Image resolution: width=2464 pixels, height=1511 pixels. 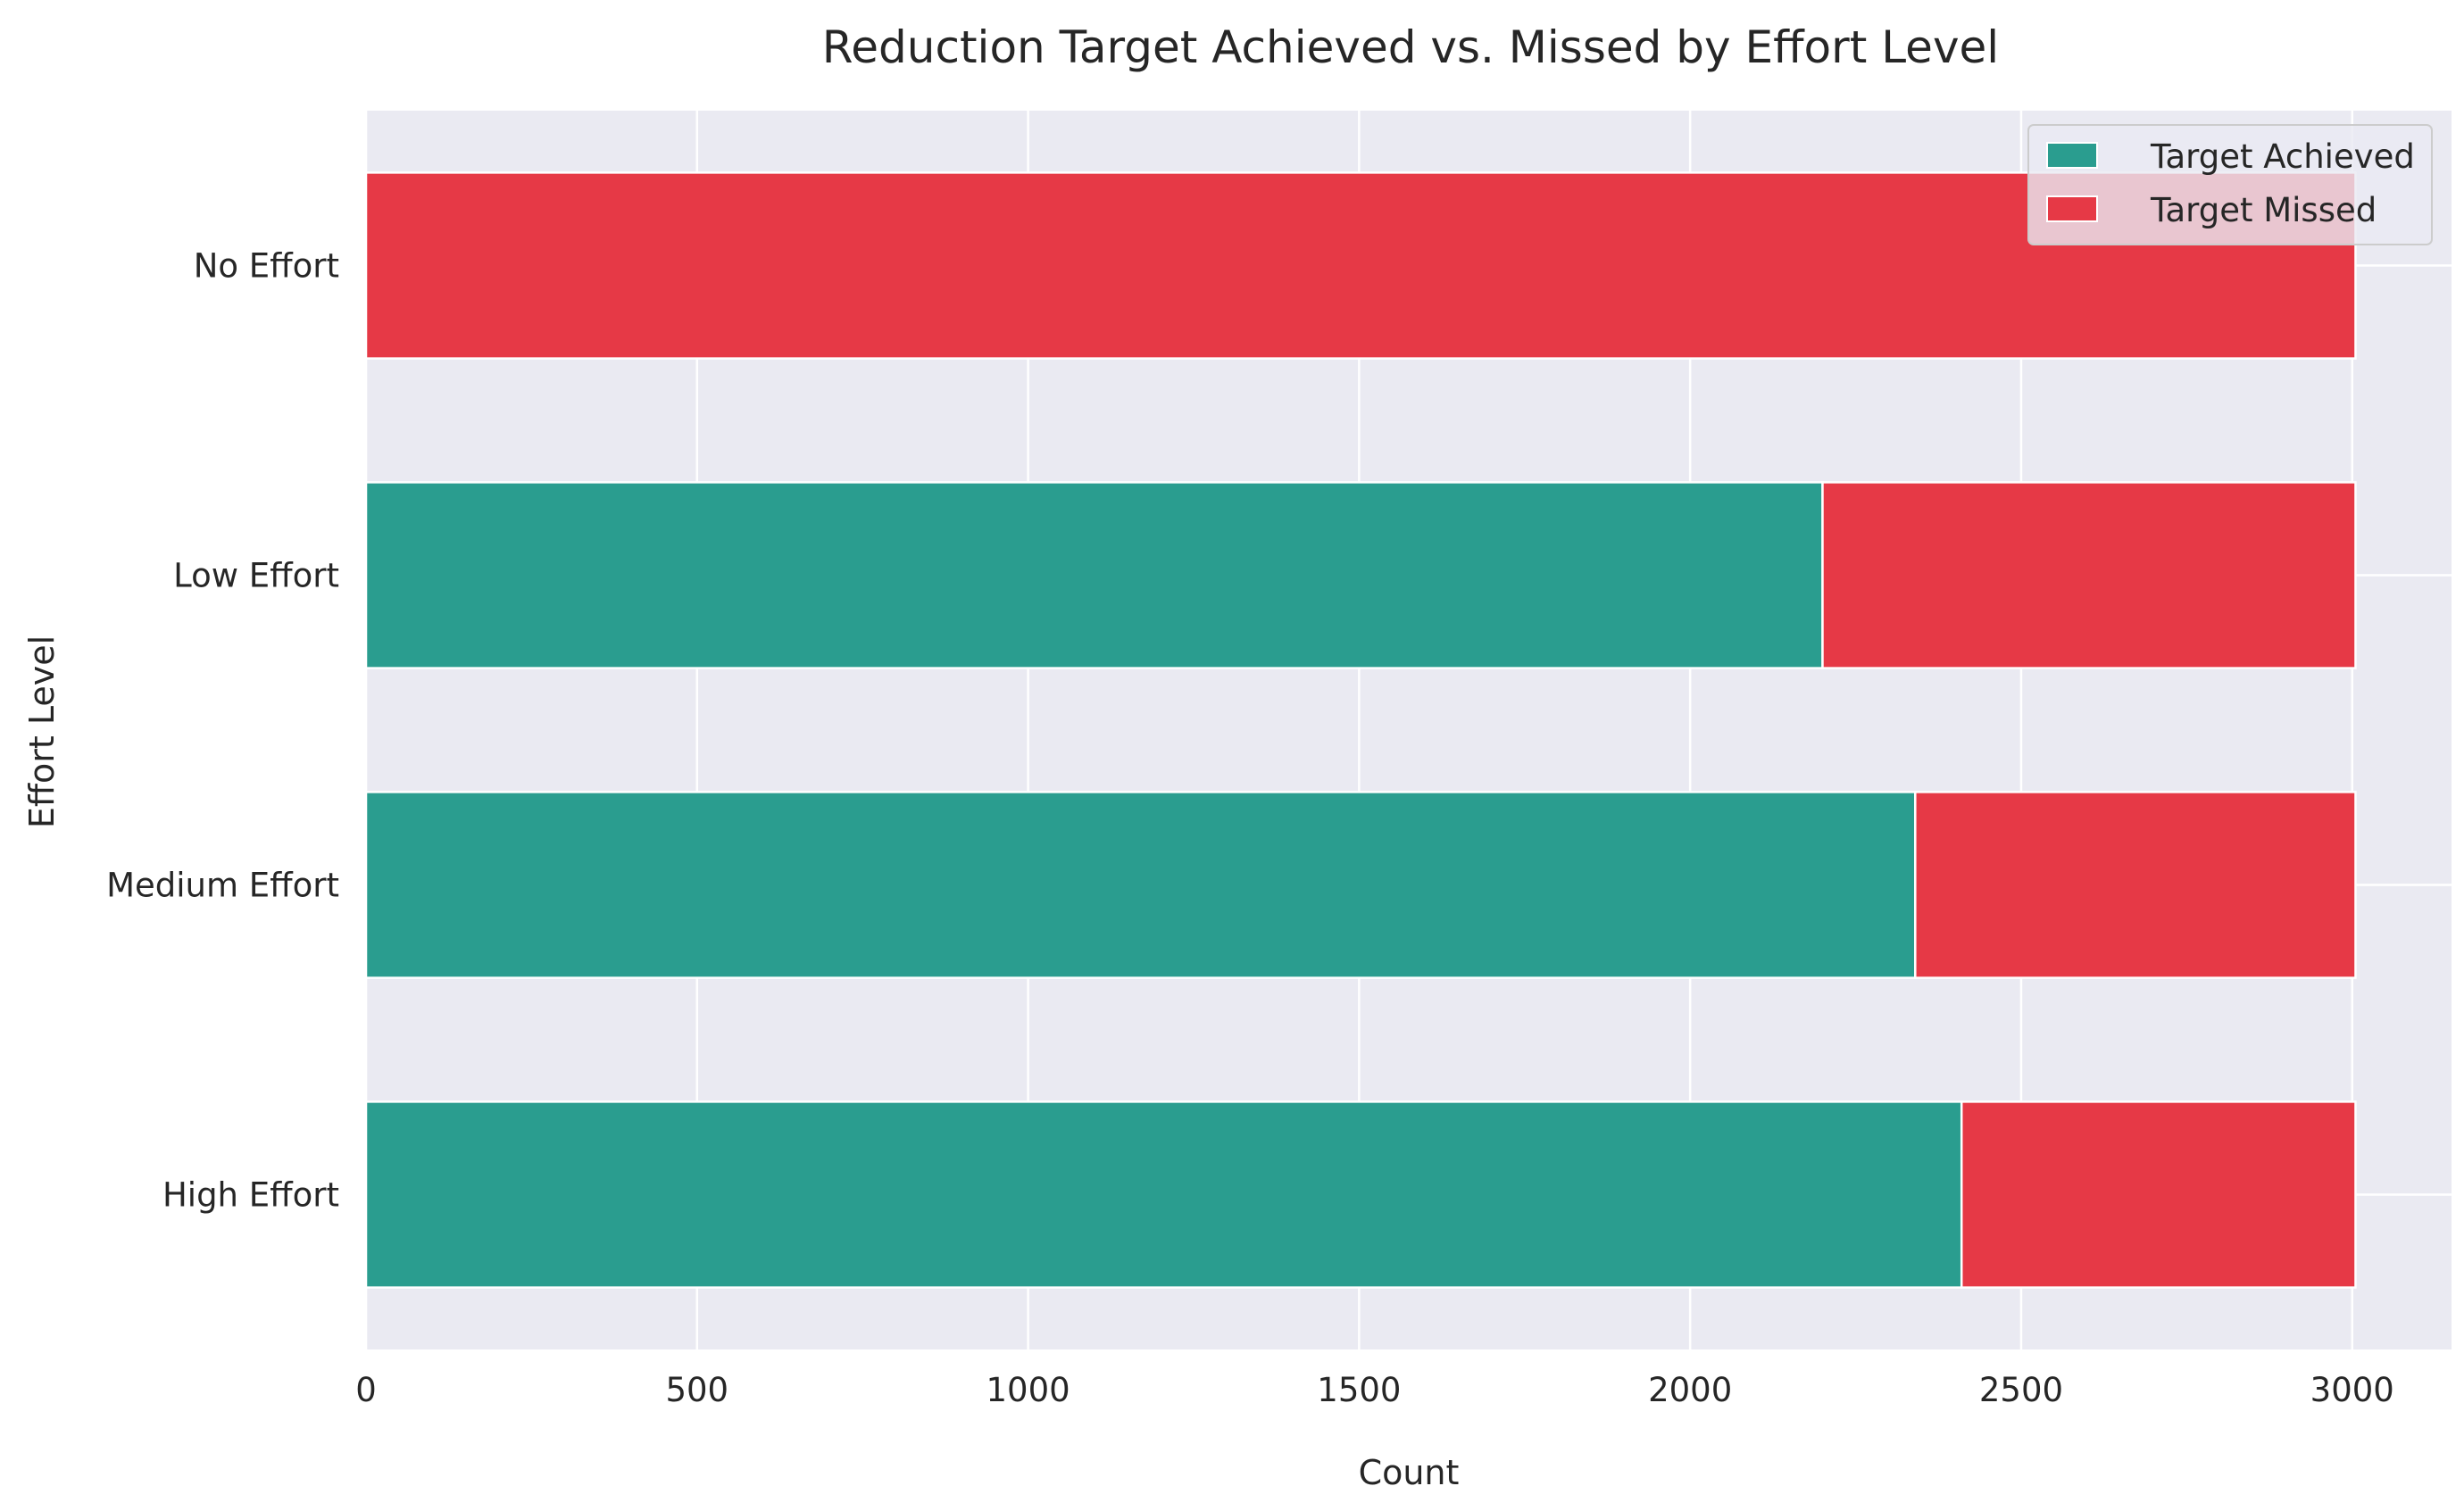 What do you see at coordinates (366, 1390) in the screenshot?
I see `x-tick-label: 0` at bounding box center [366, 1390].